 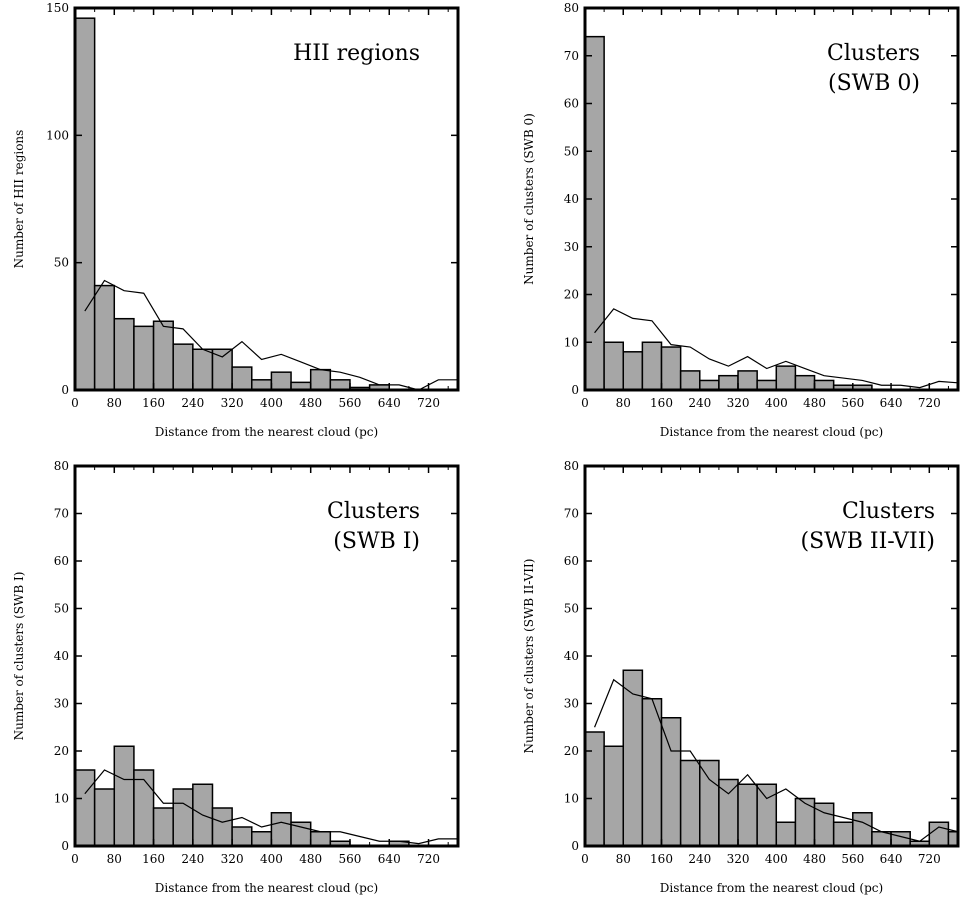 What do you see at coordinates (571, 751) in the screenshot?
I see `y-tick-label: 20` at bounding box center [571, 751].